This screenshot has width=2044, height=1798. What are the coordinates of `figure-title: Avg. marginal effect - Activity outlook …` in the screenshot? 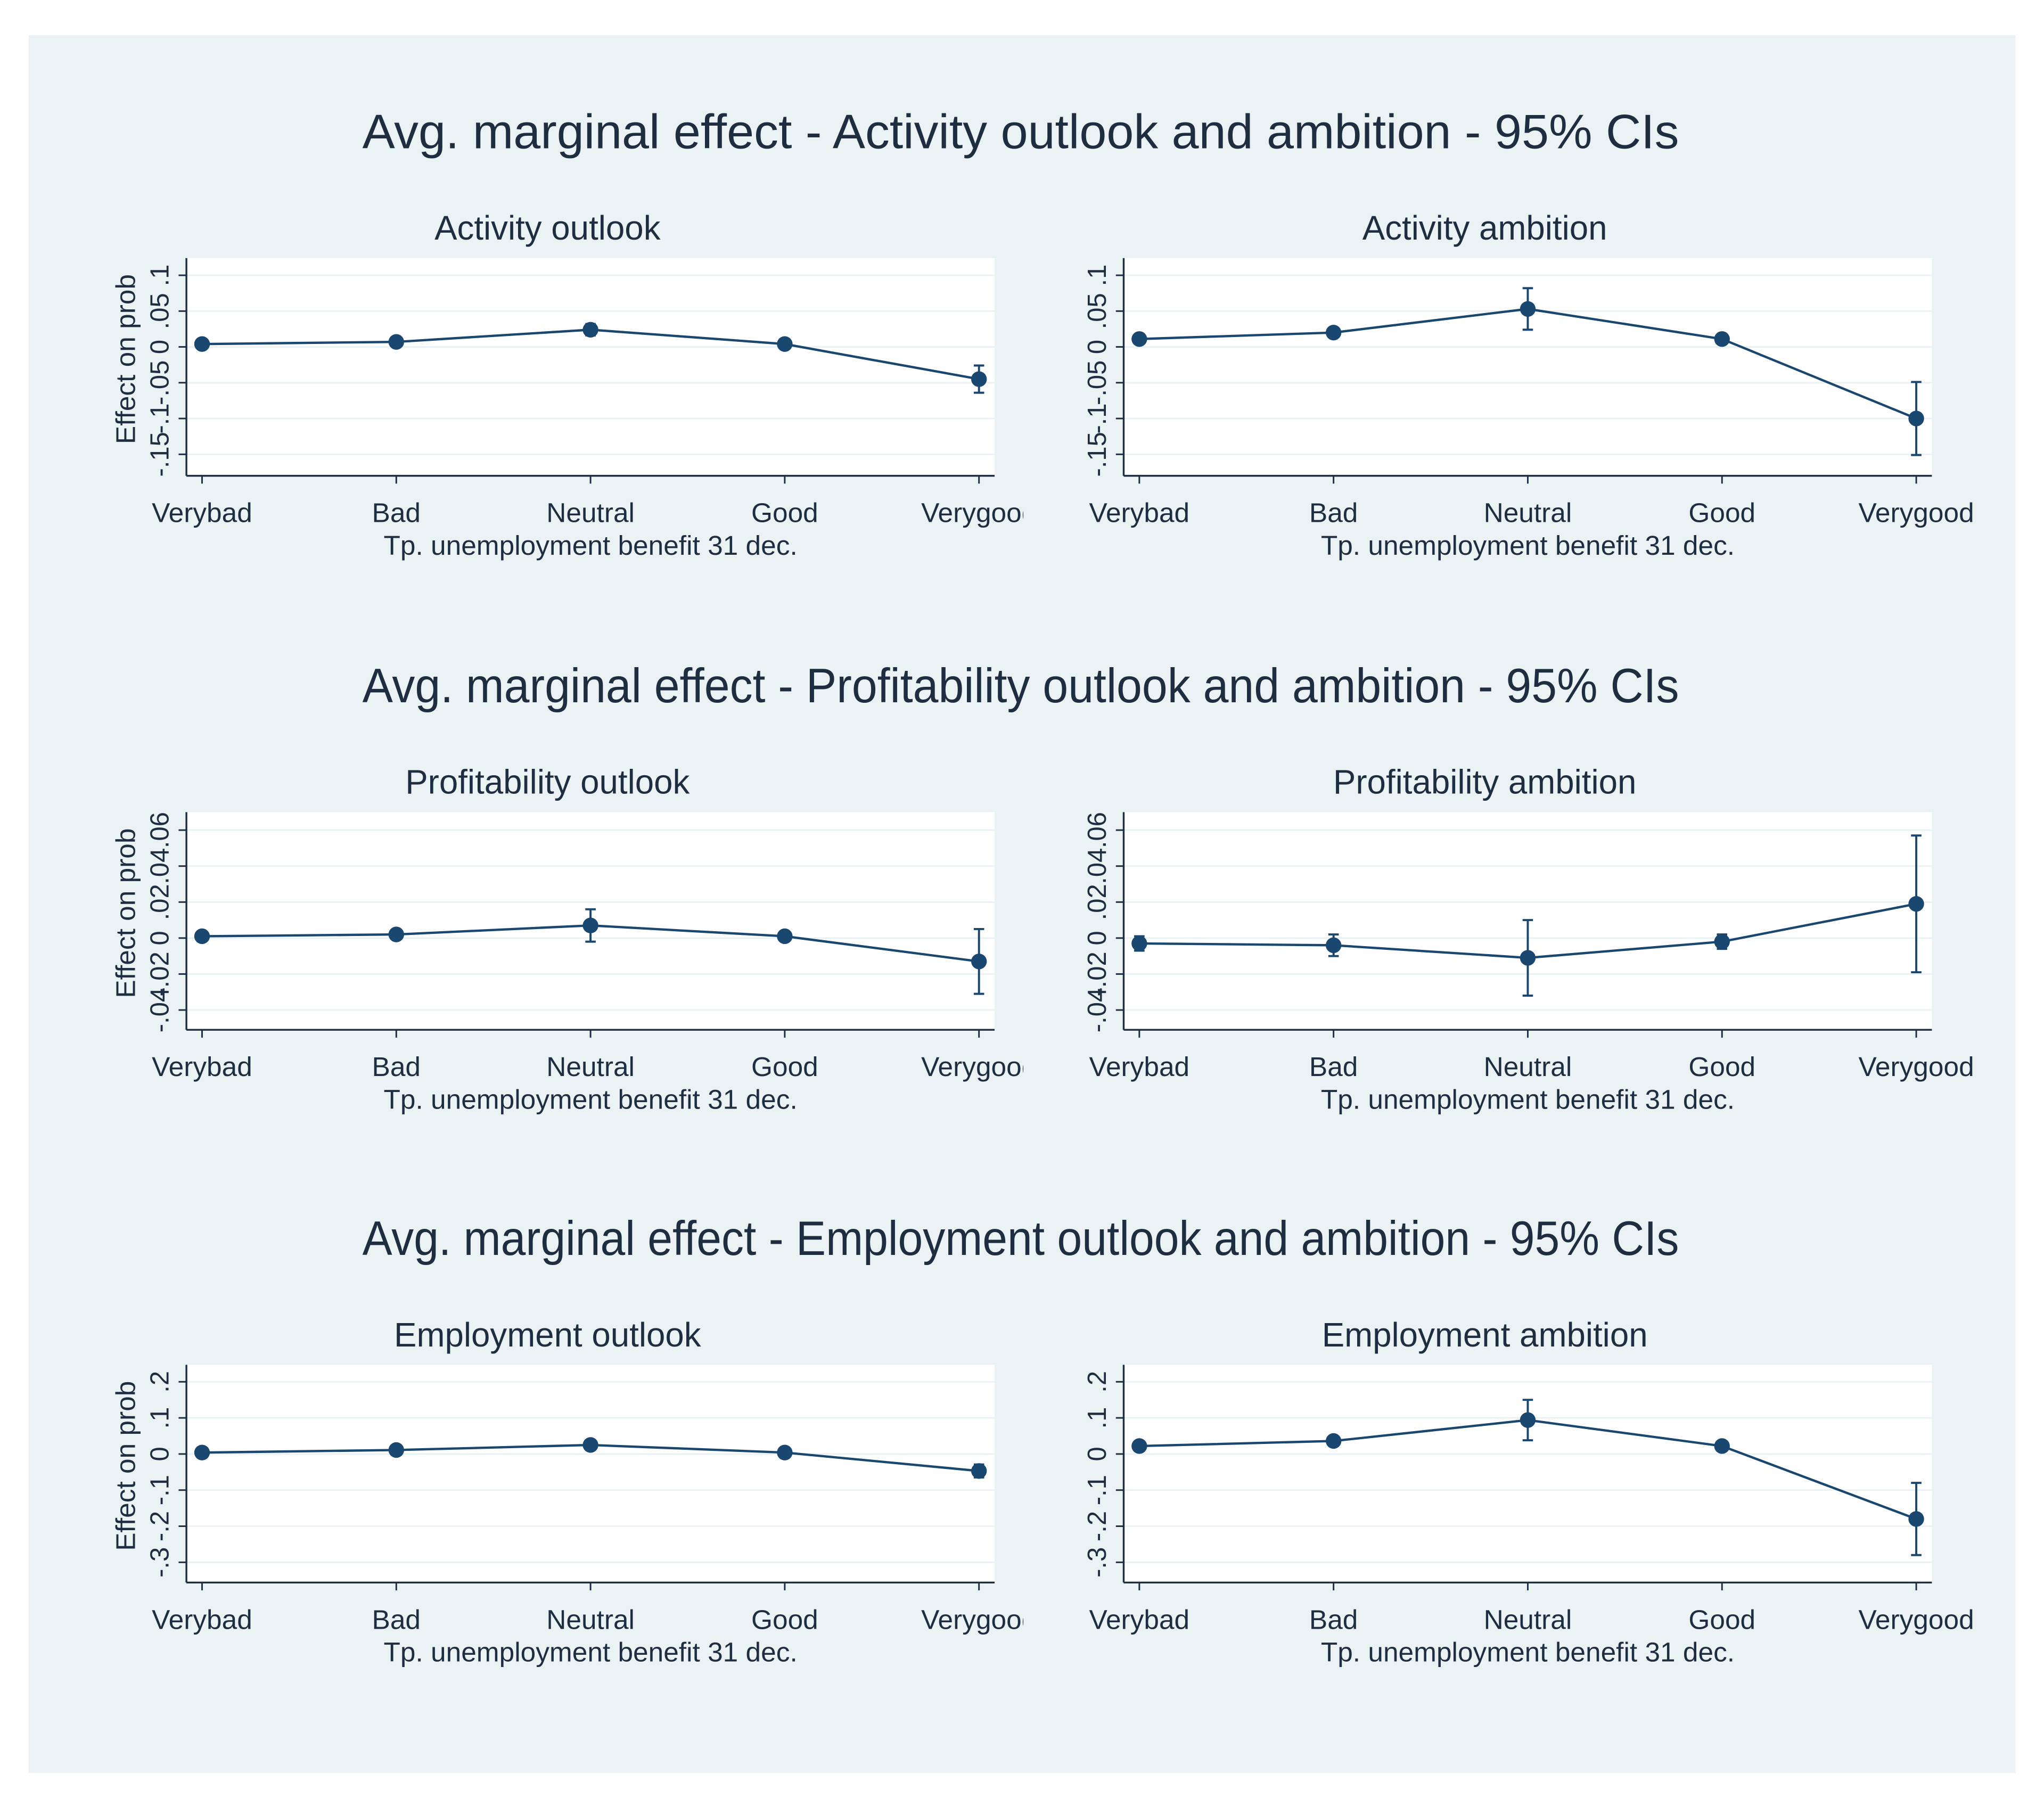 It's located at (1021, 132).